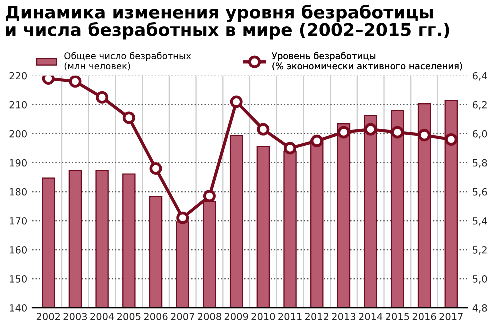  Describe the element at coordinates (18, 105) in the screenshot. I see `y-tick-label: 210` at that location.